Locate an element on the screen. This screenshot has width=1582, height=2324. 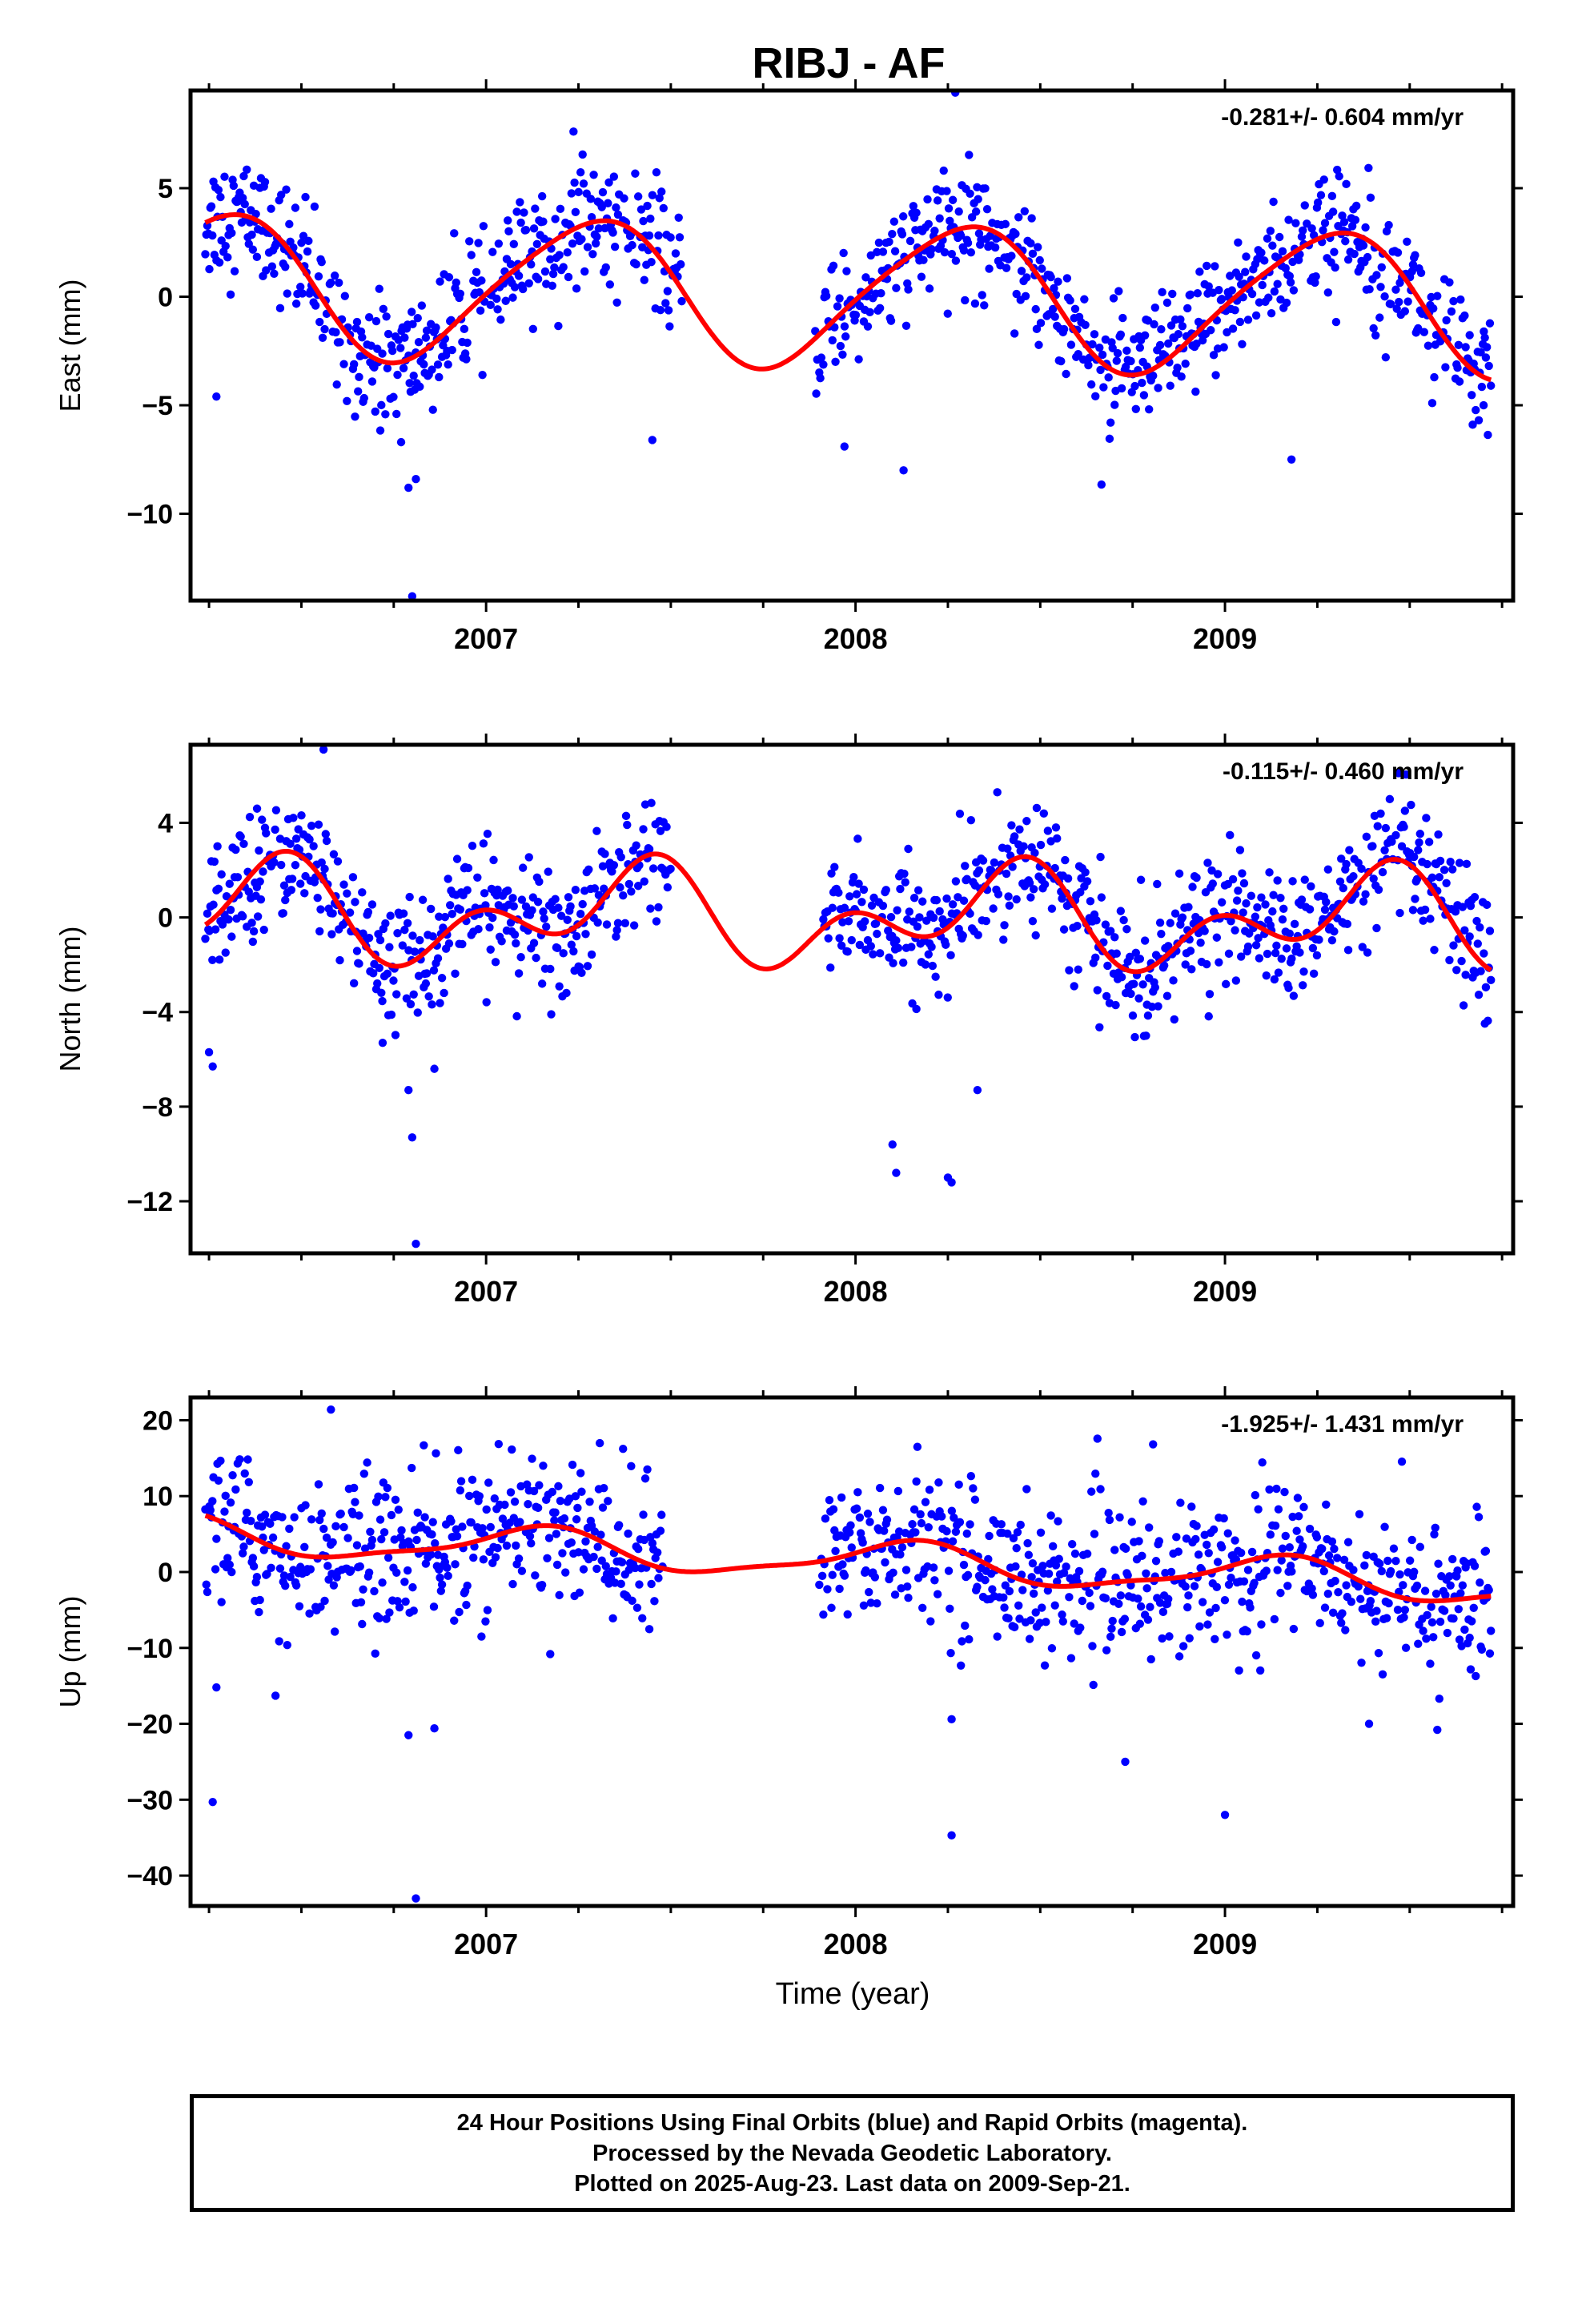
x-tick-label: 2007 is located at coordinates (486, 638).